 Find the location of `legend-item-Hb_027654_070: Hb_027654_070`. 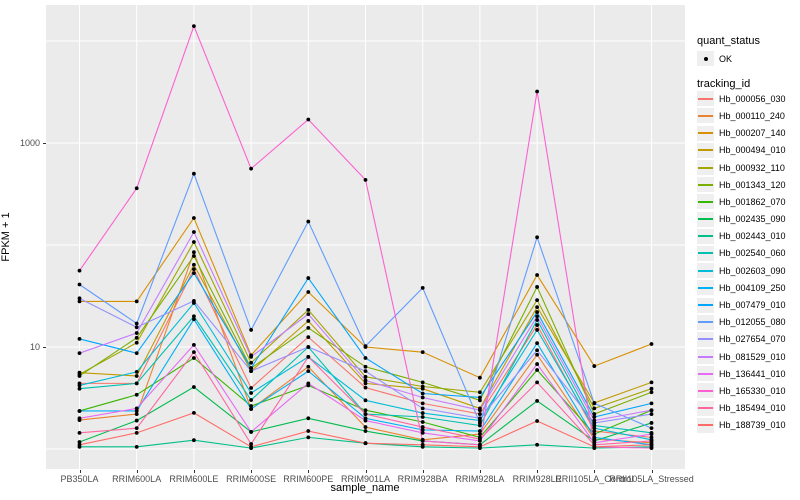

legend-item-Hb_027654_070: Hb_027654_070 is located at coordinates (747, 339).